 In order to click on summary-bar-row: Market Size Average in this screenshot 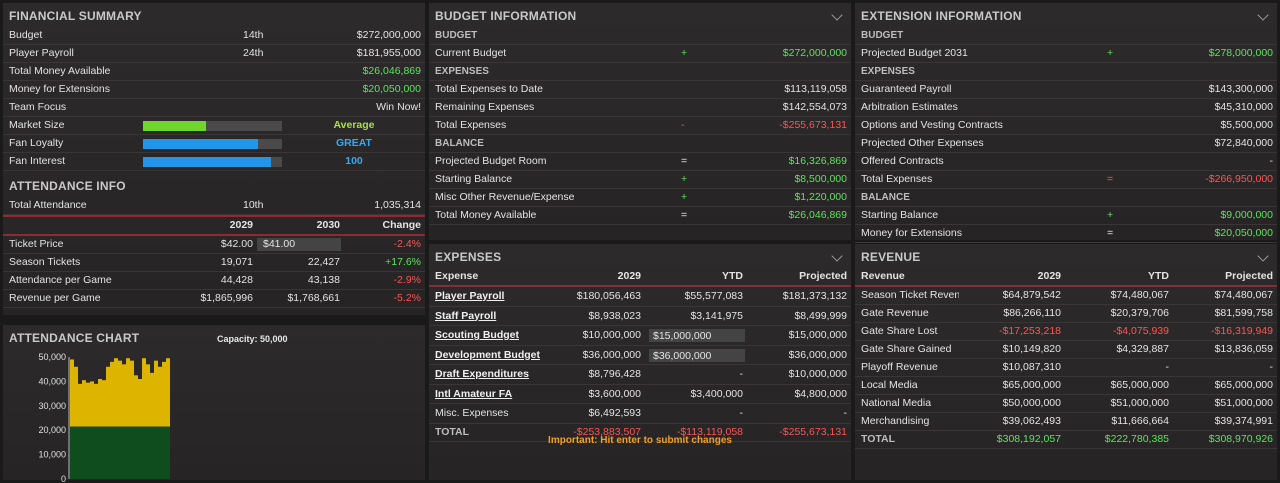, I will do `click(214, 126)`.